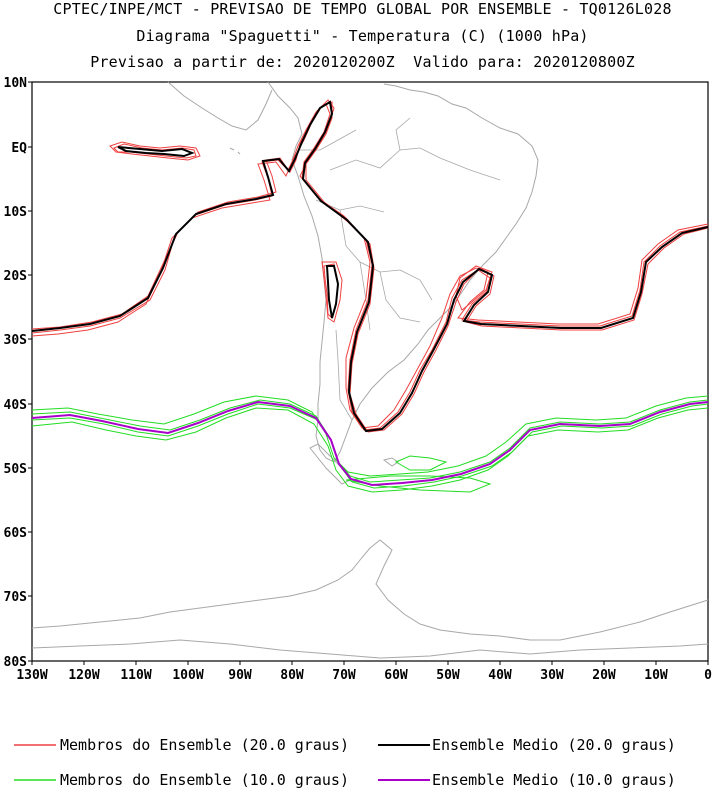 This screenshot has height=792, width=725. Describe the element at coordinates (604, 675) in the screenshot. I see `lon-tick-label: 20W` at that location.